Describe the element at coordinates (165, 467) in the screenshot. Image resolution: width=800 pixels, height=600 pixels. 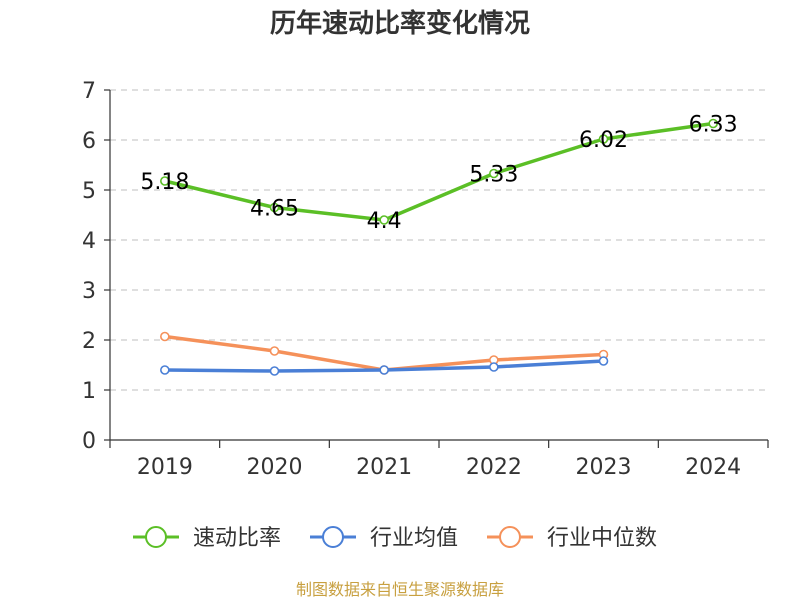
I see `x-tick-label: 2019` at that location.